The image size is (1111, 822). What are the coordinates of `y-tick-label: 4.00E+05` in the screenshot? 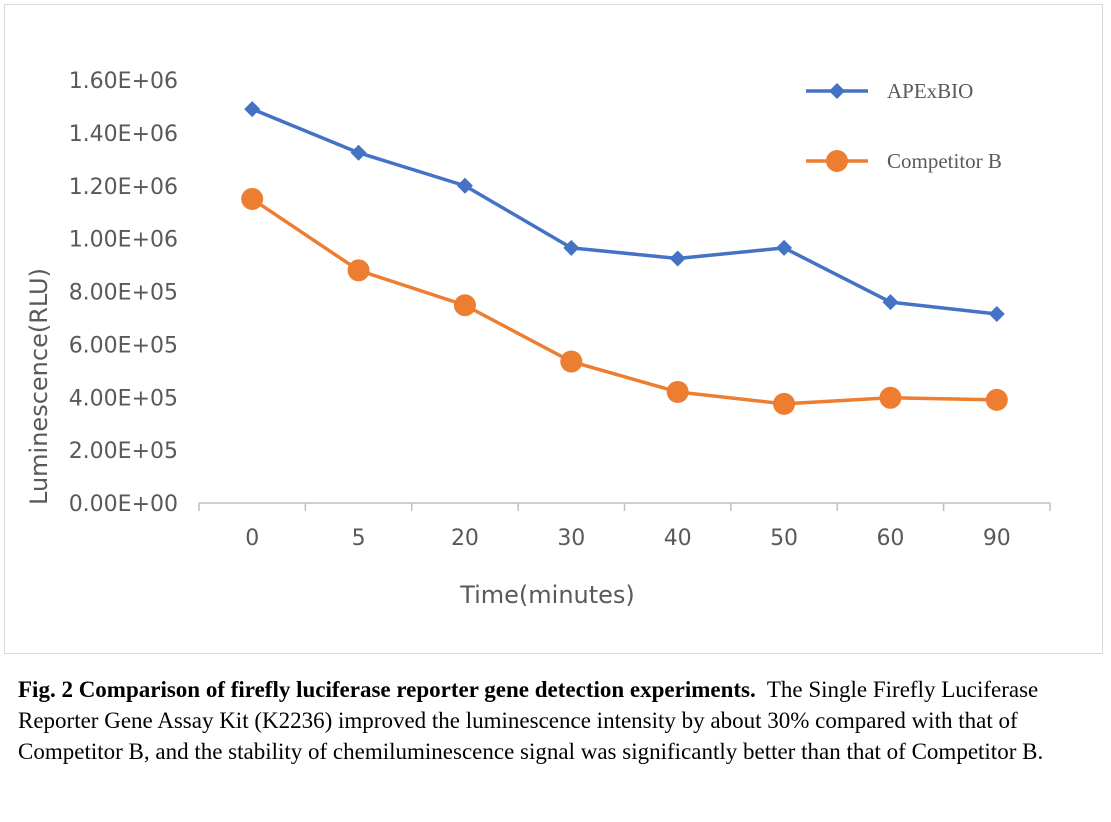 It's located at (123, 398).